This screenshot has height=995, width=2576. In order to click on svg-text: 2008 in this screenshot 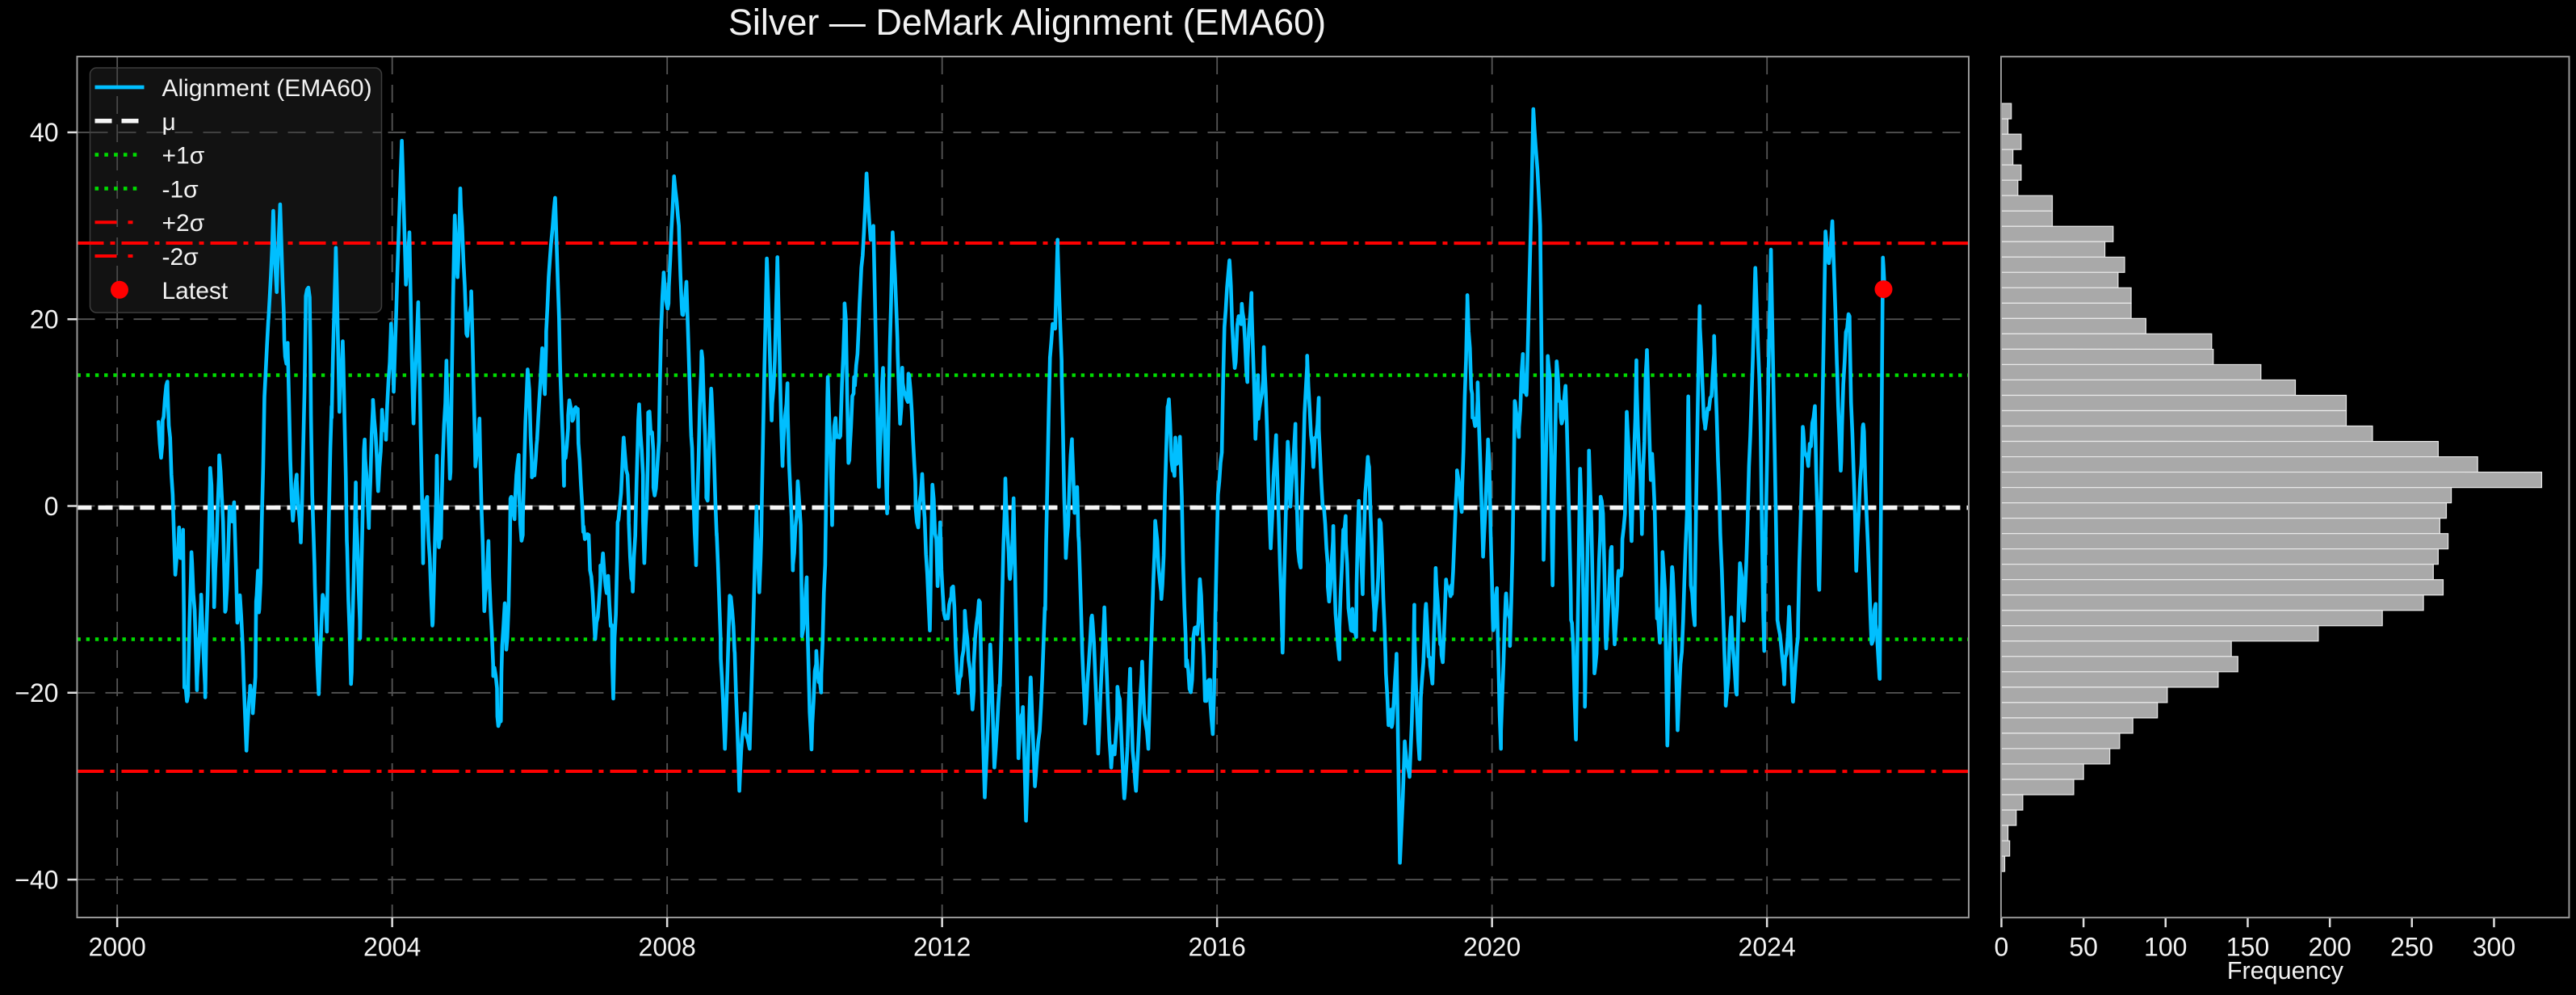, I will do `click(667, 947)`.